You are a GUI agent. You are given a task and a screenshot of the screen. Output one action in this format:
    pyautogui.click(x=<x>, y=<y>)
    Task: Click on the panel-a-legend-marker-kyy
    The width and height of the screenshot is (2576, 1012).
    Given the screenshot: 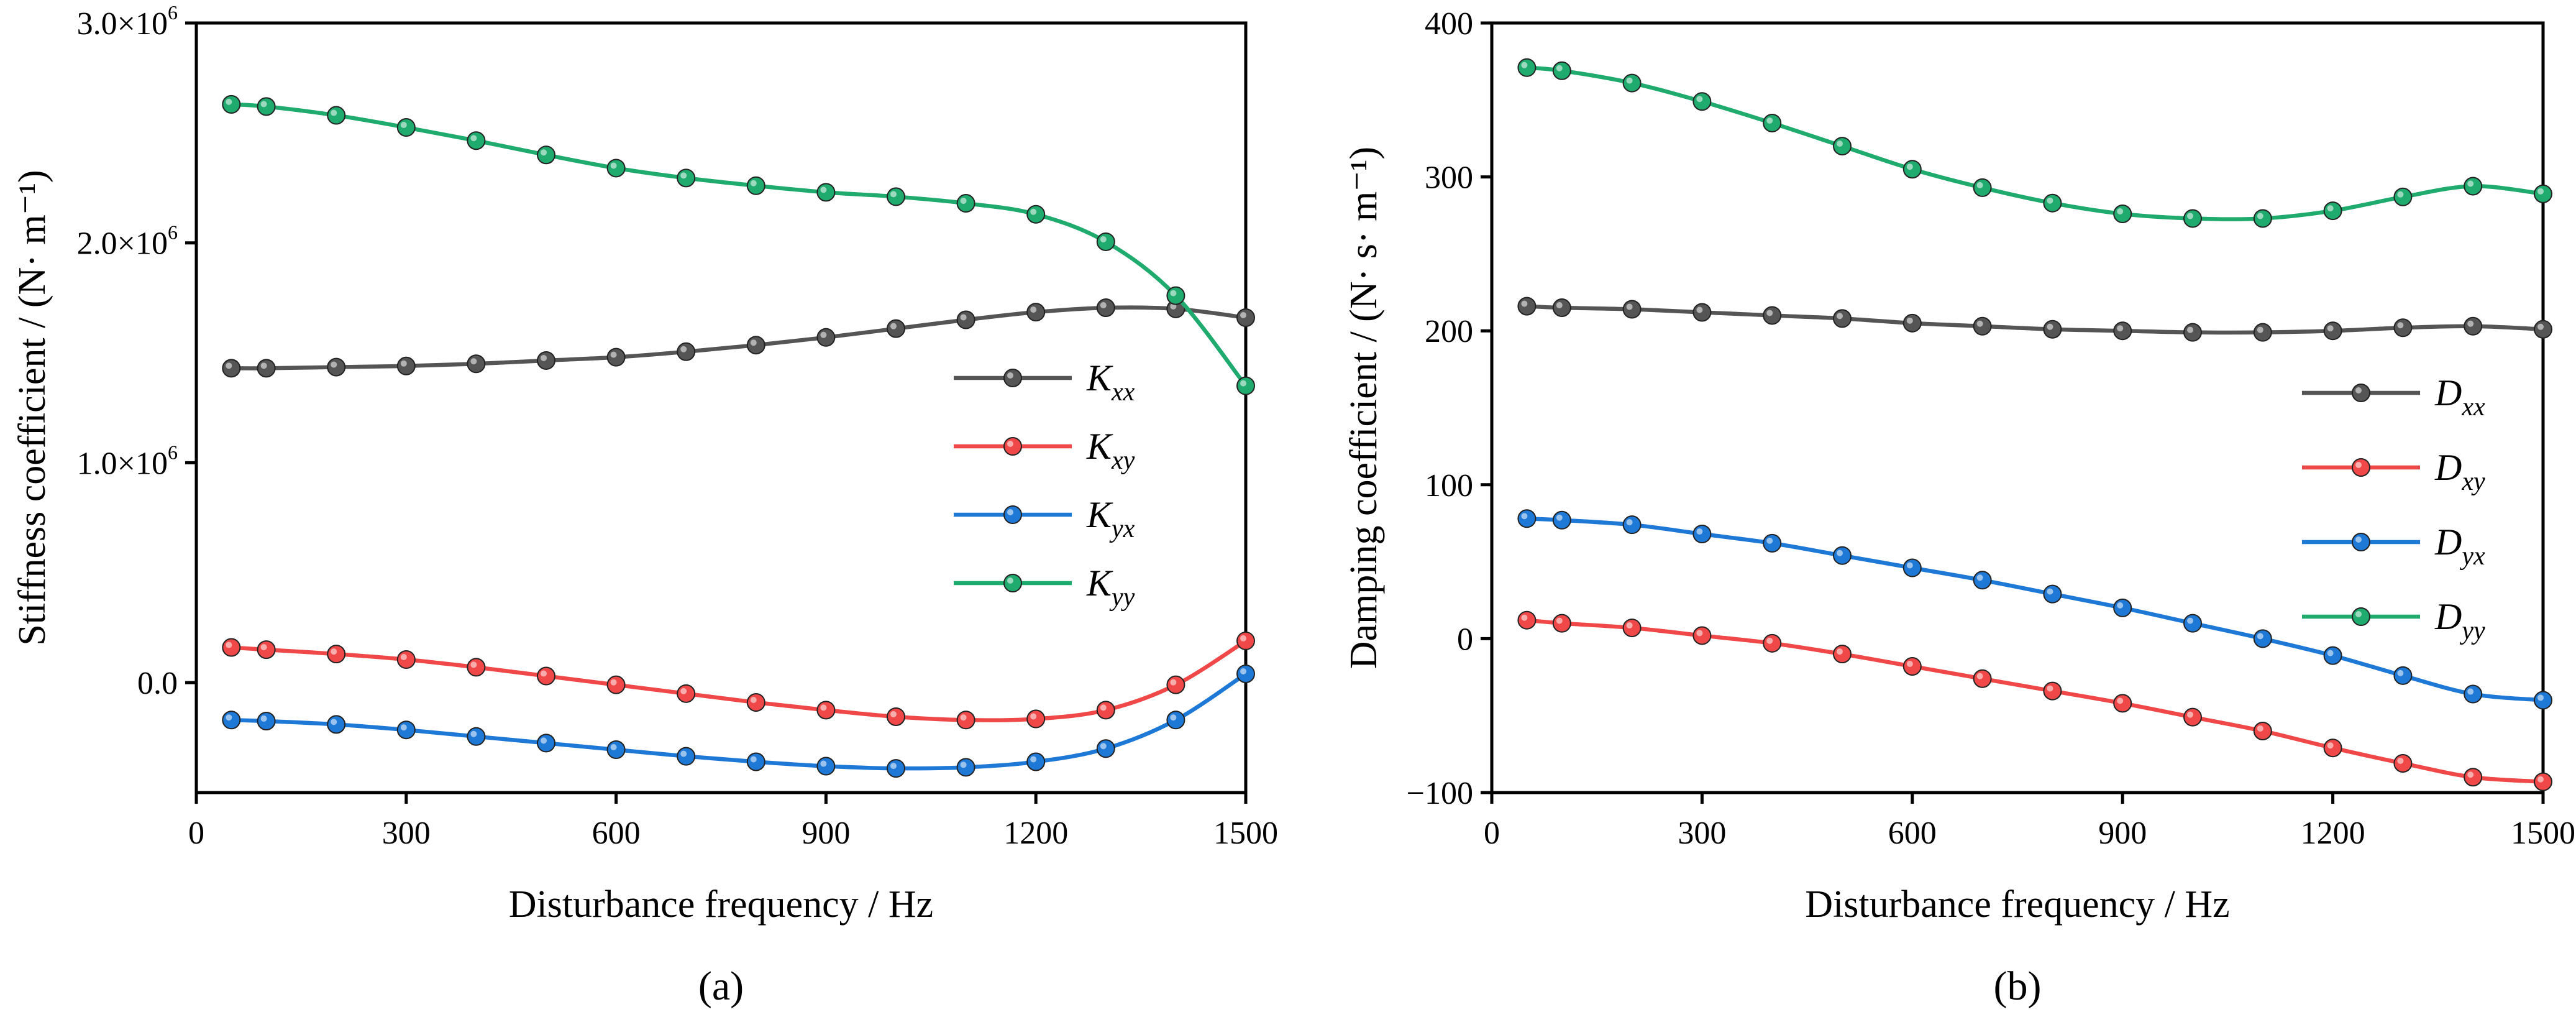 What is the action you would take?
    pyautogui.click(x=1012, y=583)
    